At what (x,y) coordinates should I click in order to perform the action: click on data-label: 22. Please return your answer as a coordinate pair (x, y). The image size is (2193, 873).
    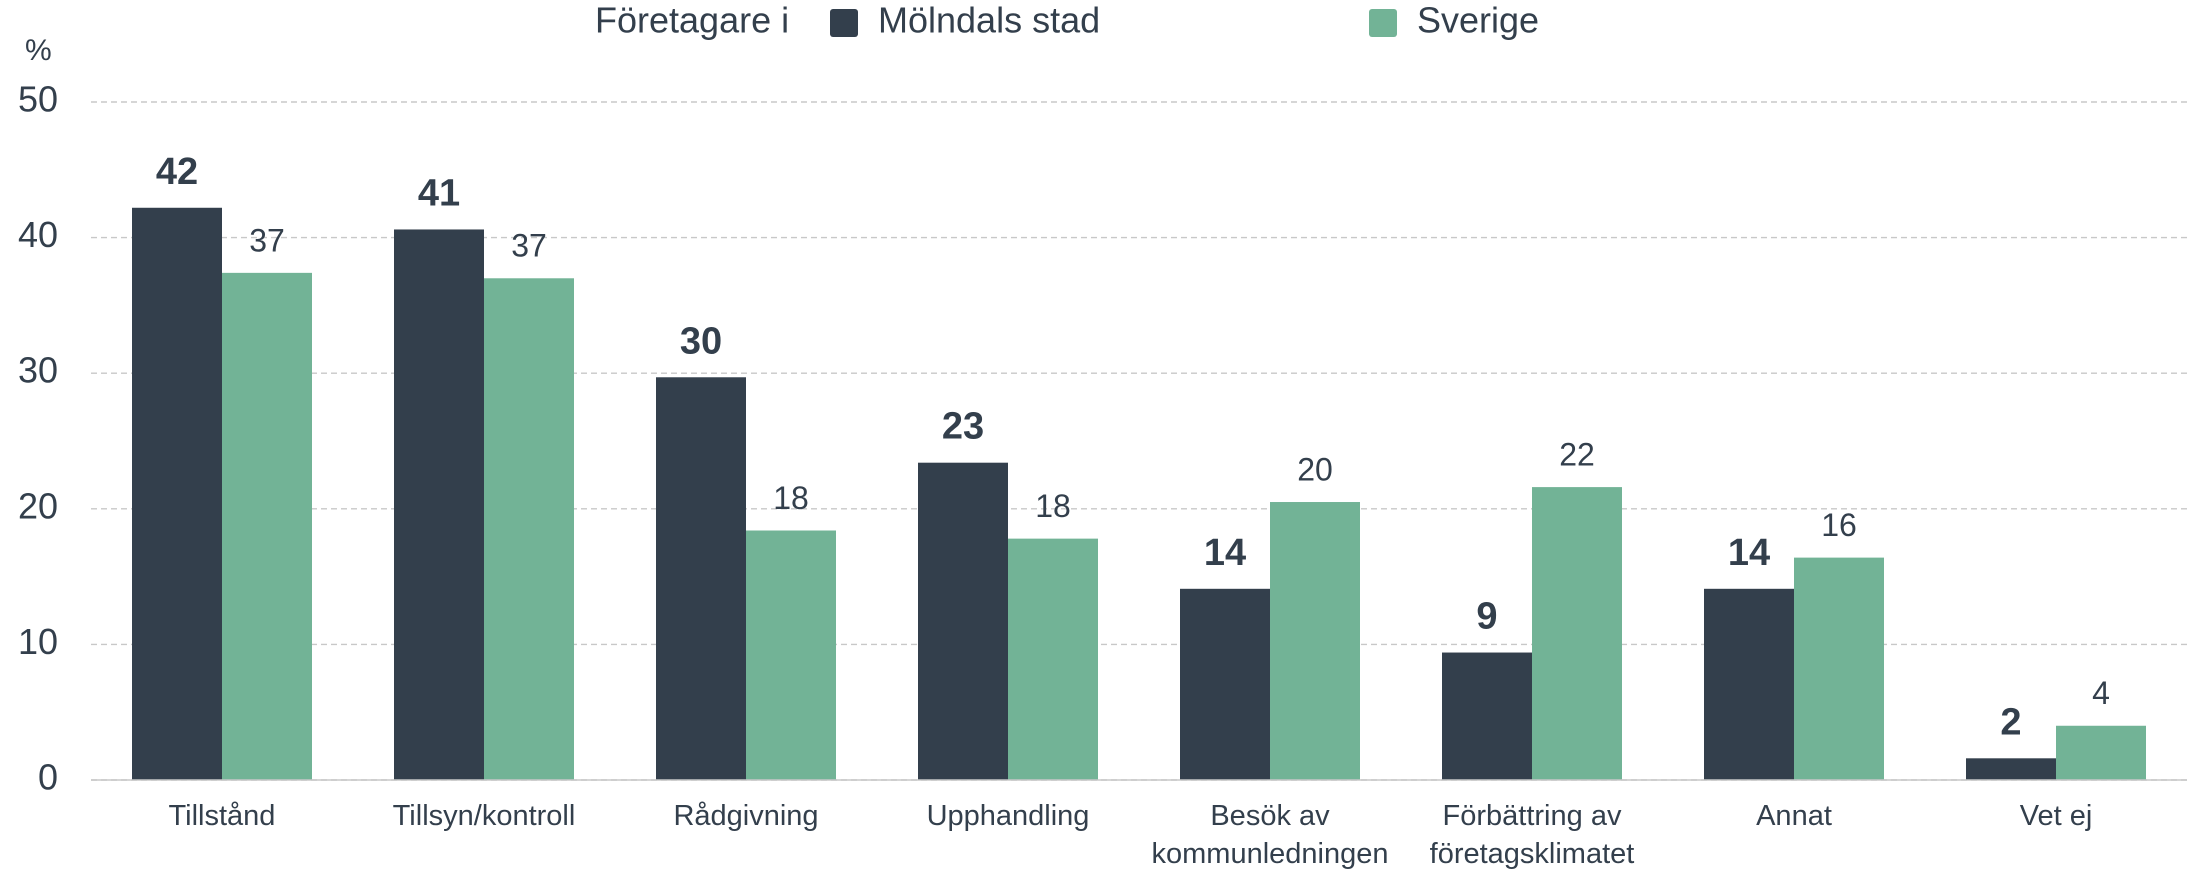
    Looking at the image, I should click on (1577, 455).